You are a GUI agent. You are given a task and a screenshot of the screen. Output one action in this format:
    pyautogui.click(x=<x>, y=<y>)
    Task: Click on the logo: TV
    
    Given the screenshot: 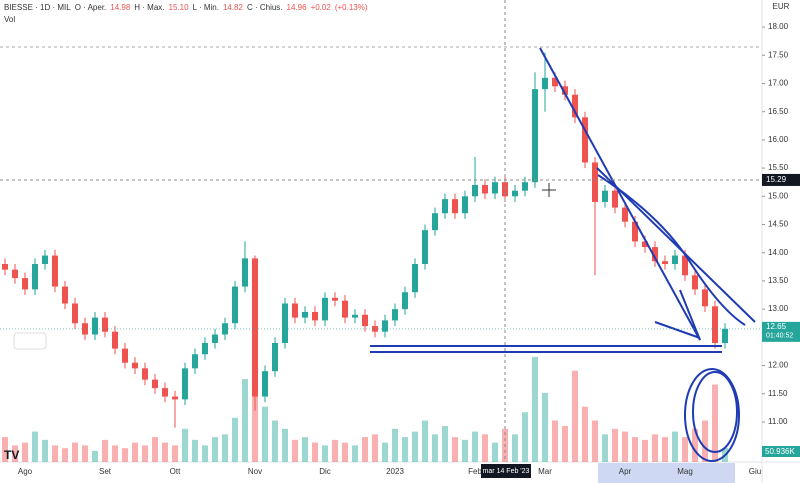 What is the action you would take?
    pyautogui.click(x=11, y=455)
    